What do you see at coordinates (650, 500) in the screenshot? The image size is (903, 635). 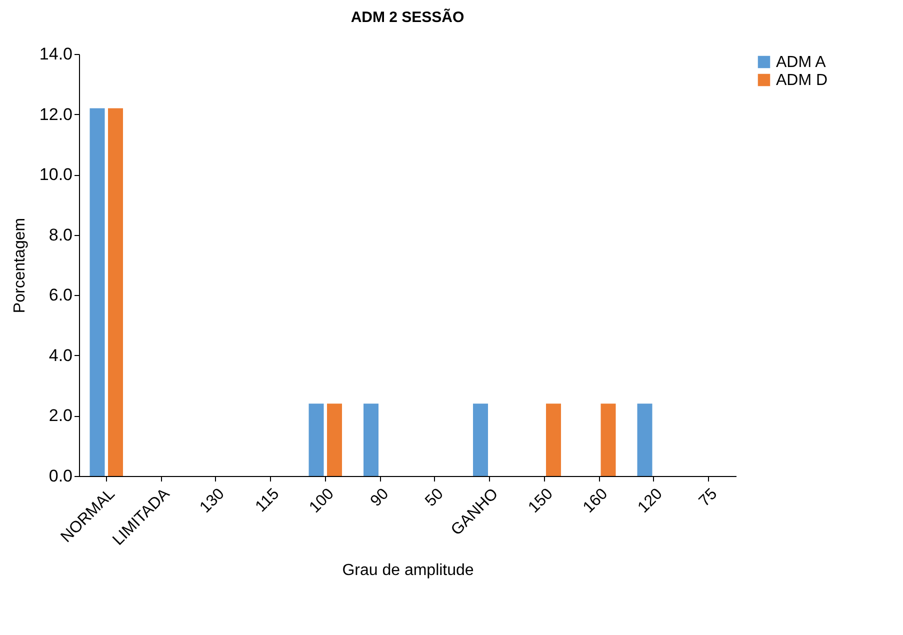 I see `x-tick-label: 120` at bounding box center [650, 500].